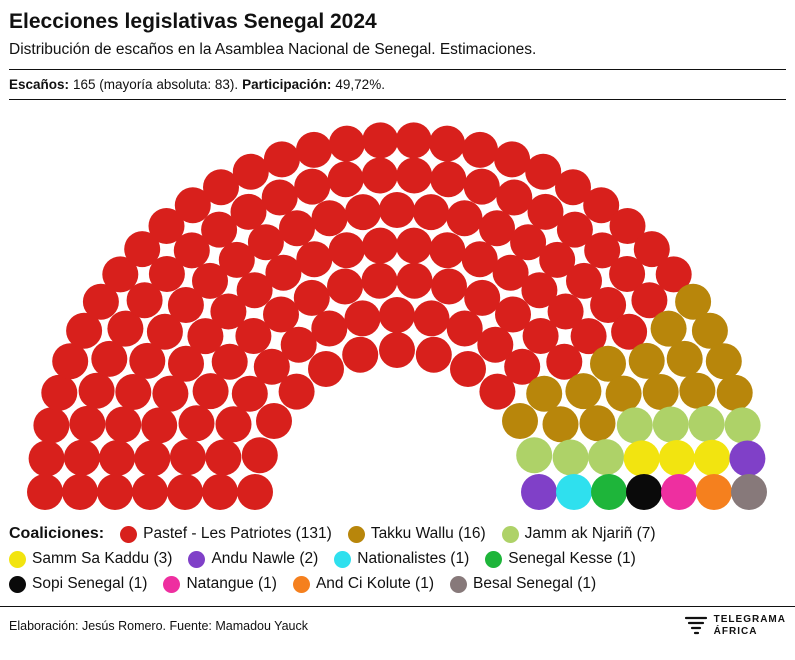 This screenshot has height=660, width=795. I want to click on legend-item: Nationalistes (1), so click(401, 559).